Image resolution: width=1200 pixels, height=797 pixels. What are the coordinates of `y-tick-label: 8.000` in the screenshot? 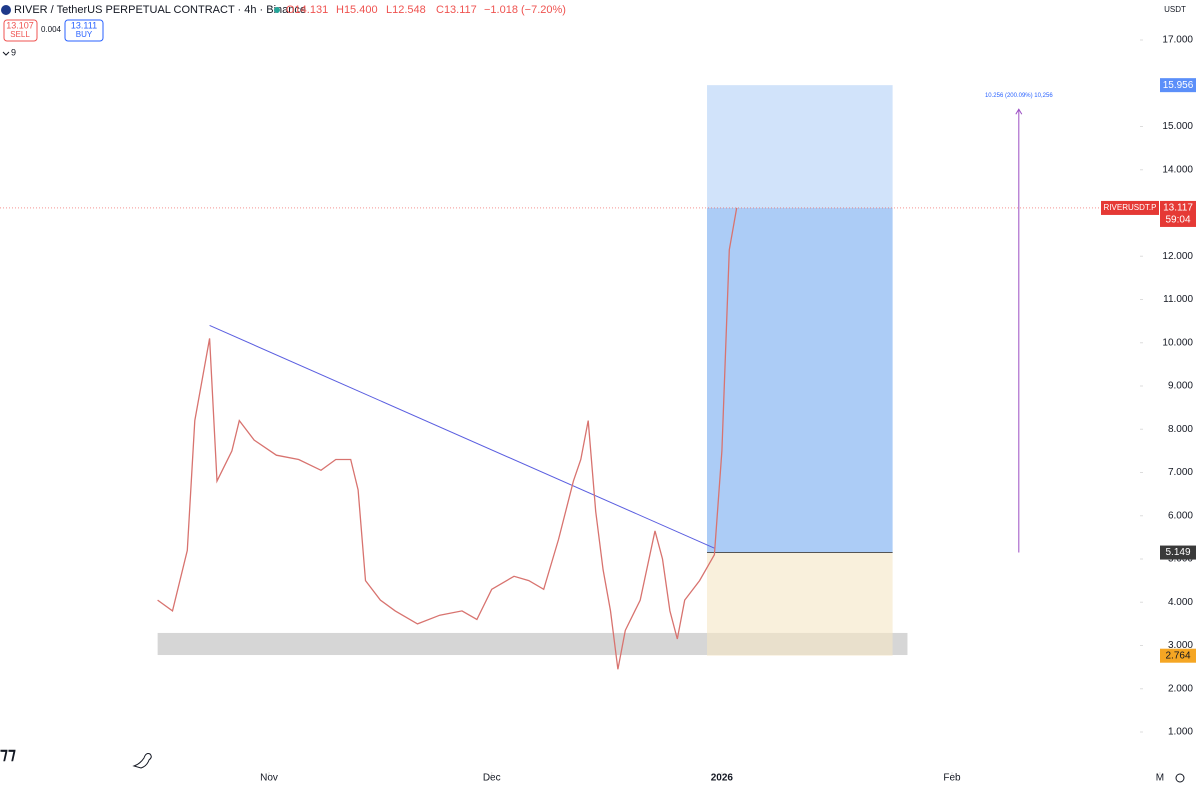 It's located at (1180, 429).